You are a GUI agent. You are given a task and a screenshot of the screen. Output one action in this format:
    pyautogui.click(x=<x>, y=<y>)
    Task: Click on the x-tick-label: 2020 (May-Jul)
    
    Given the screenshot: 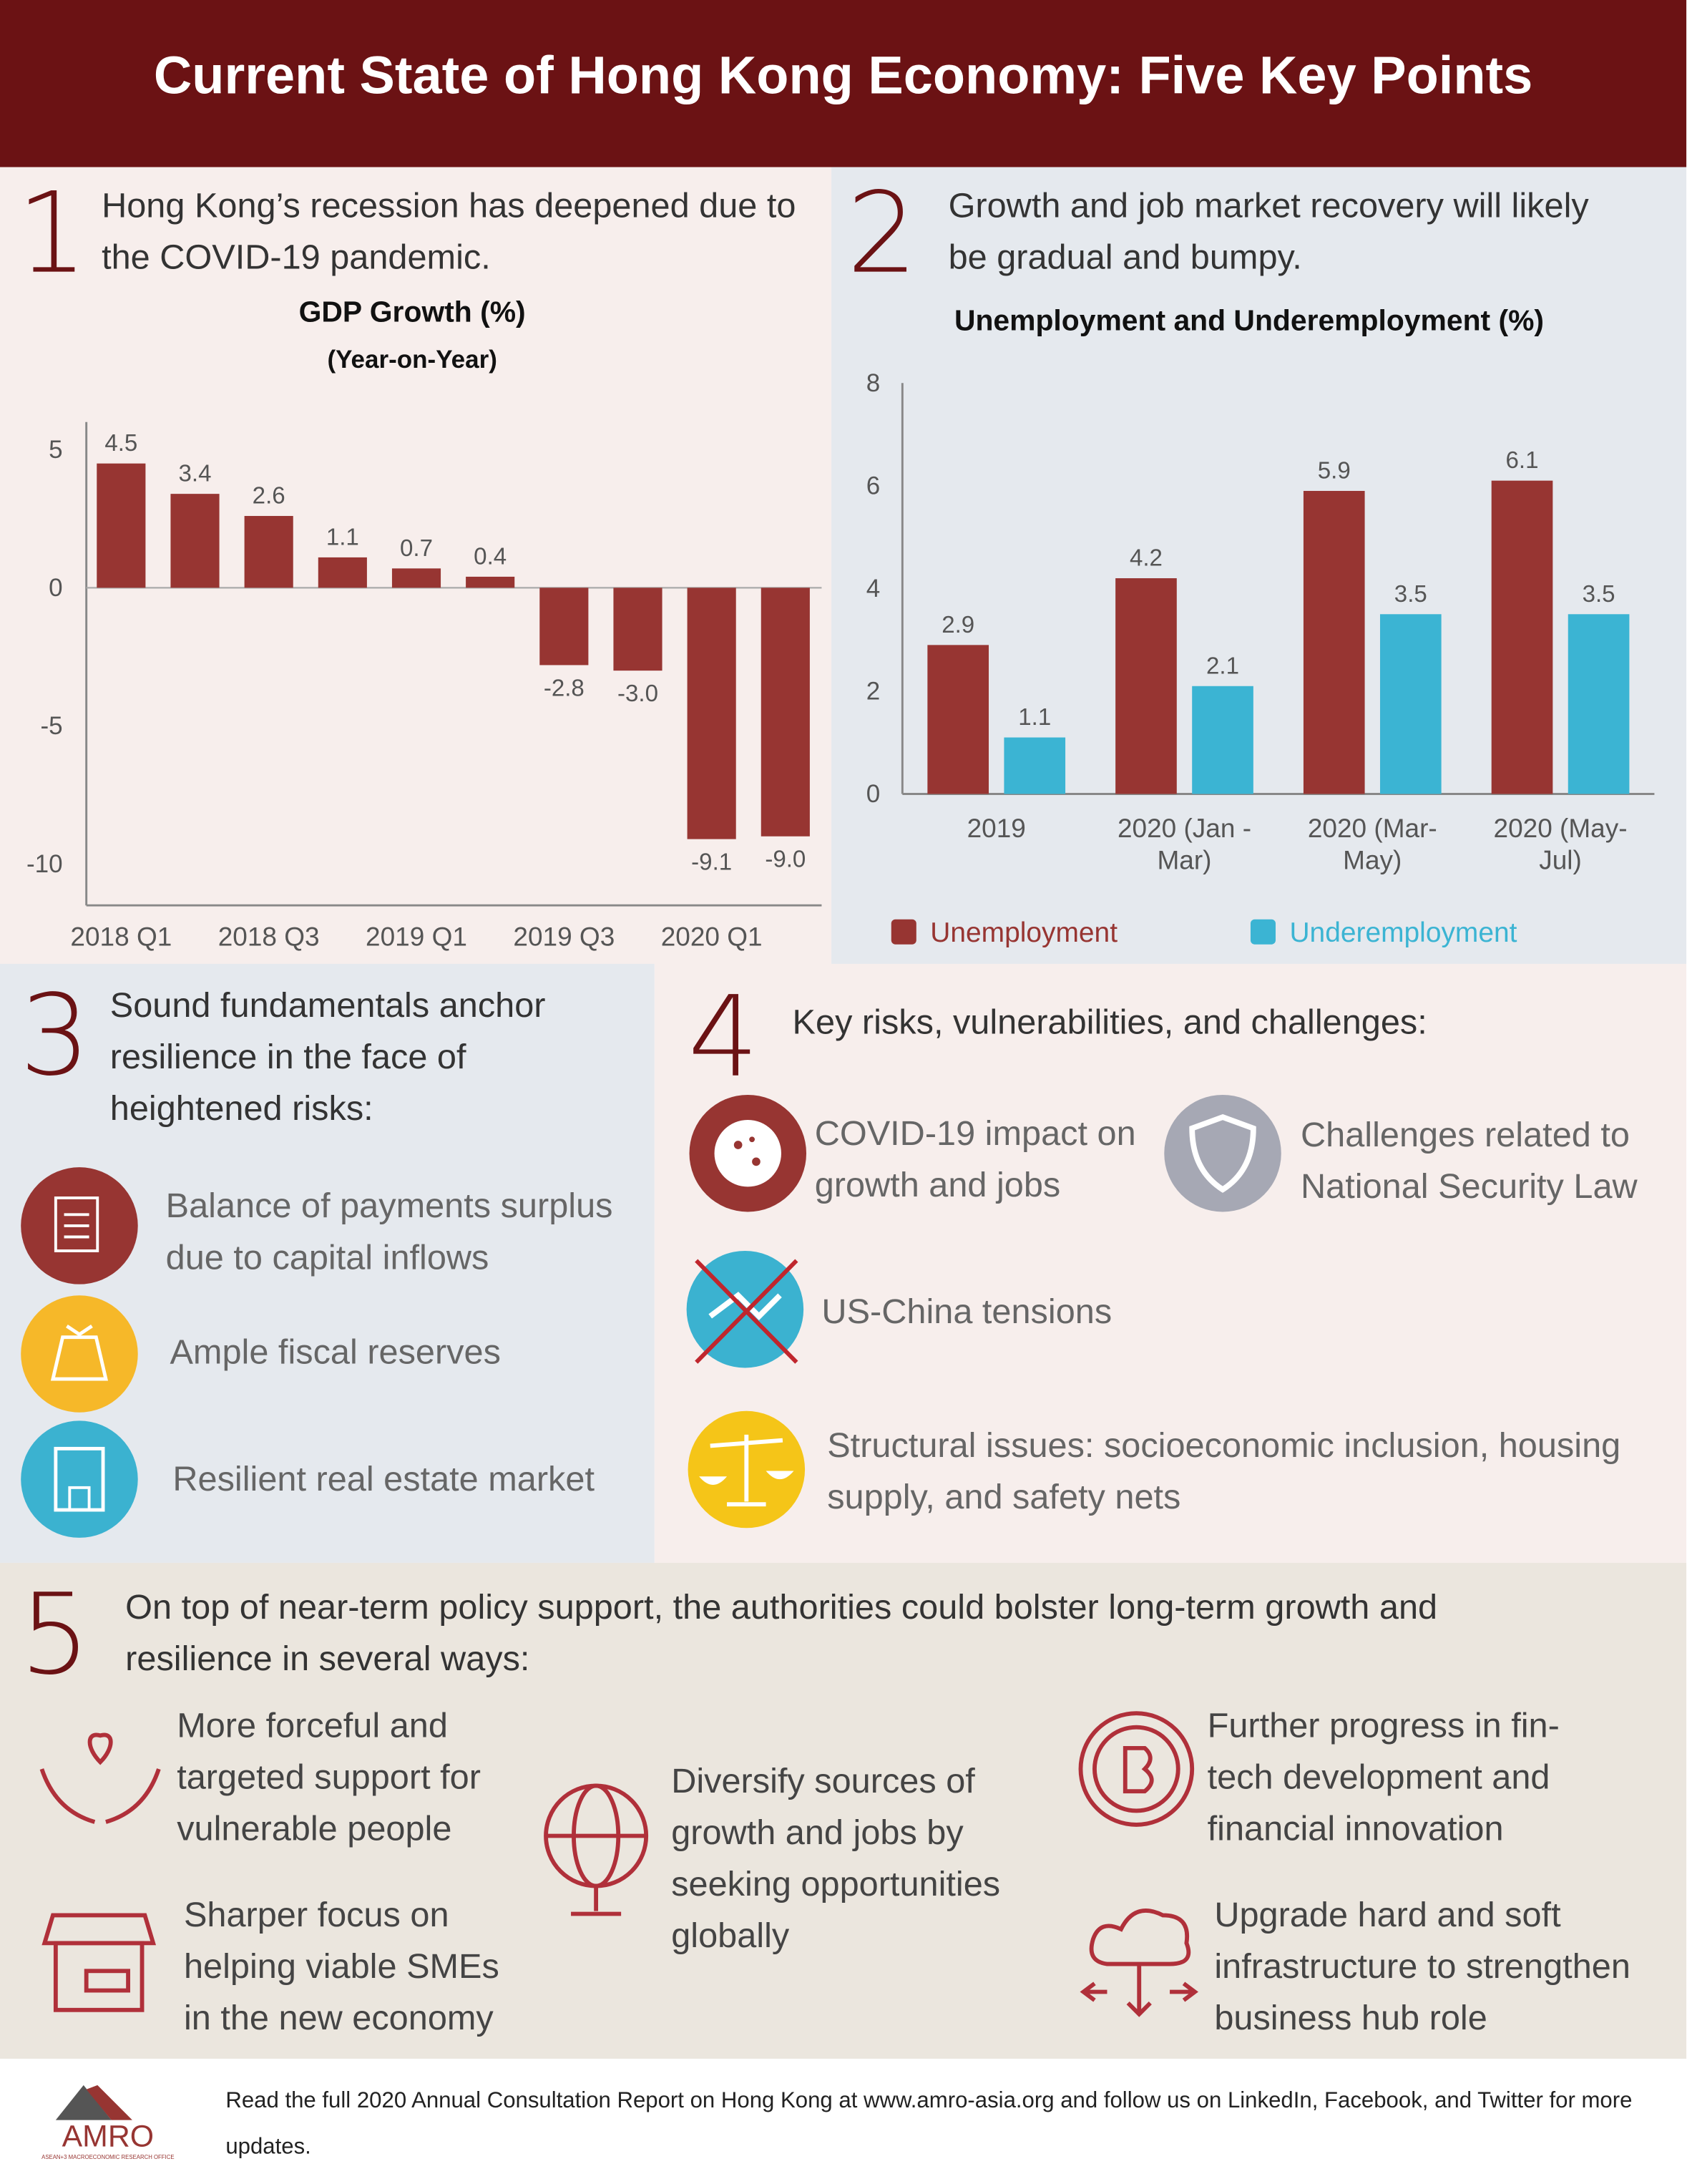 What is the action you would take?
    pyautogui.click(x=1560, y=845)
    